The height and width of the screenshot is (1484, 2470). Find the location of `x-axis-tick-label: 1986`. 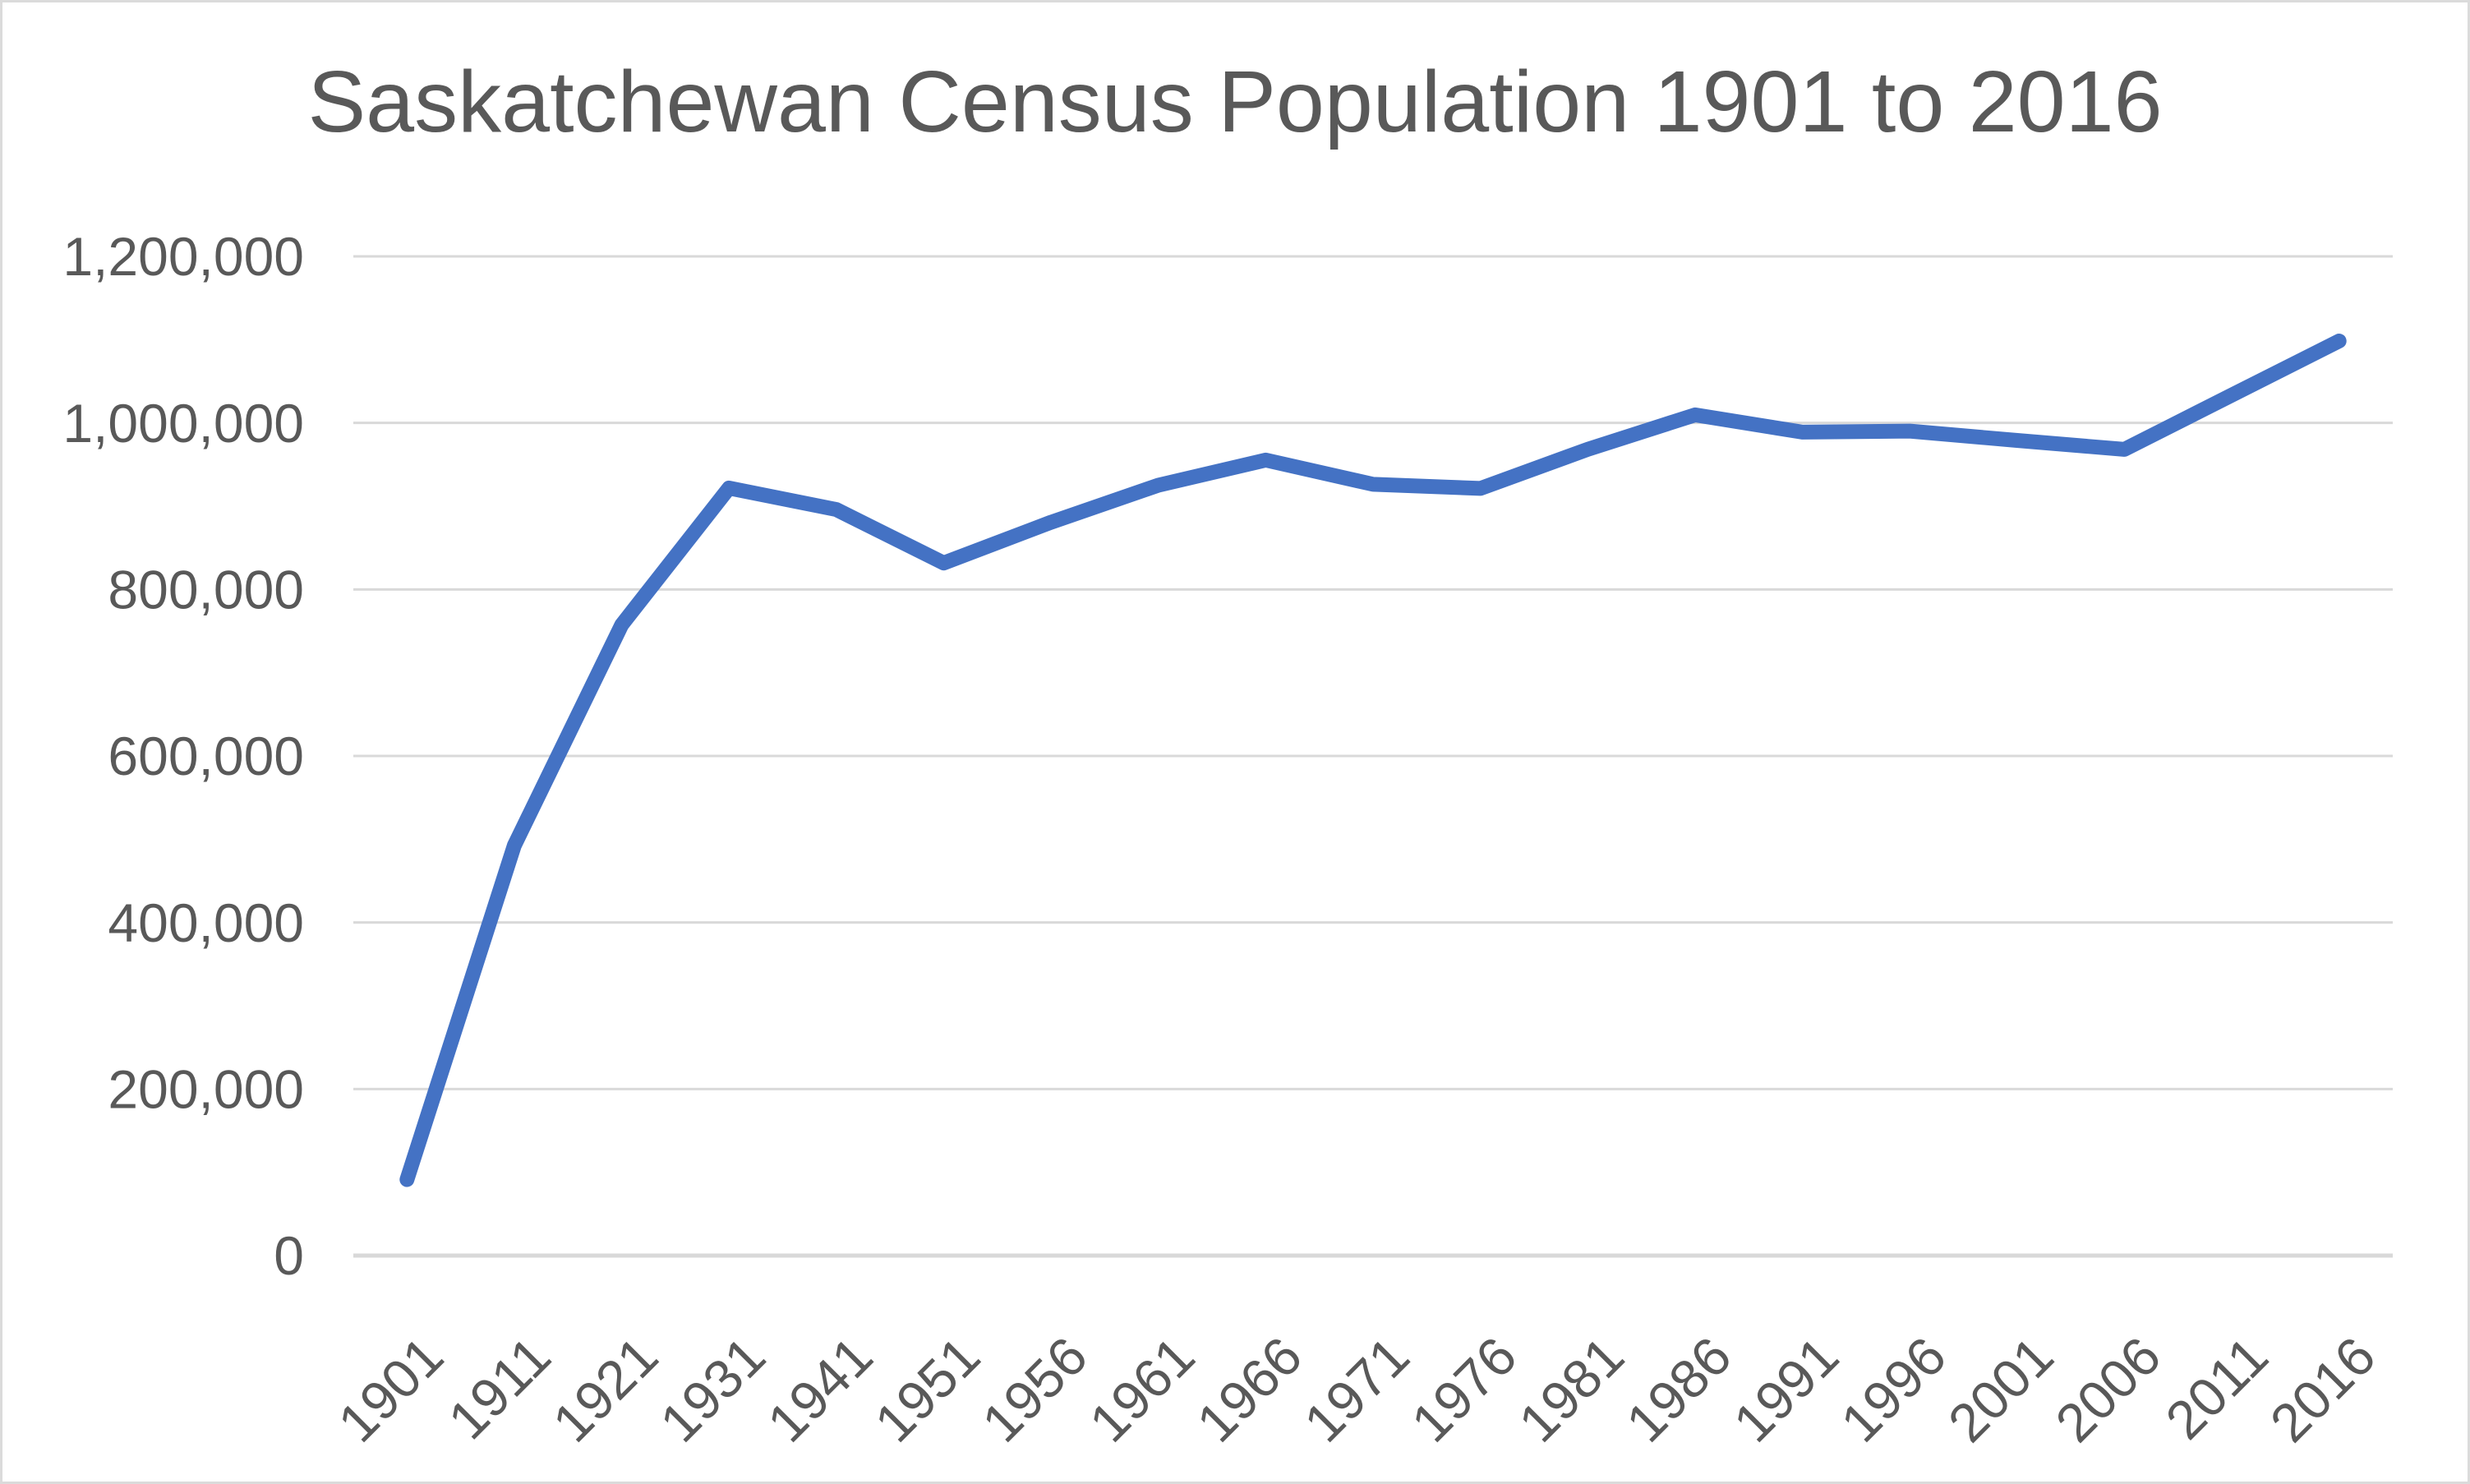

x-axis-tick-label: 1986 is located at coordinates (1679, 1390).